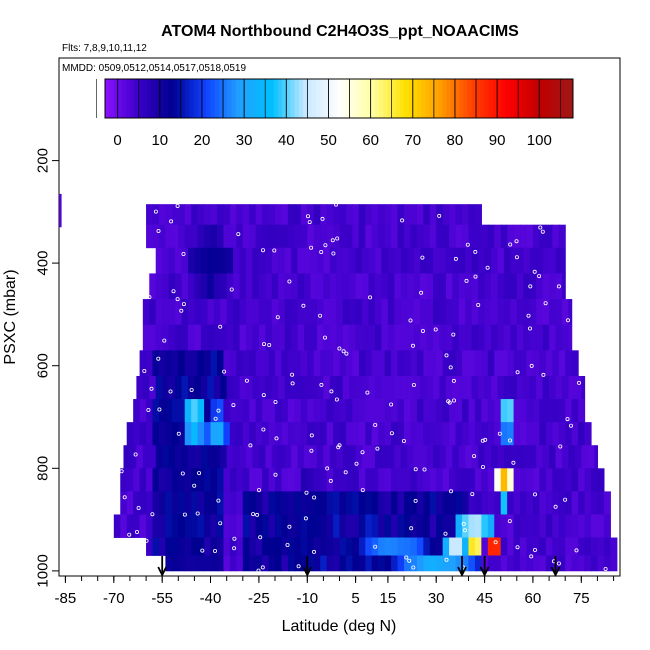 The width and height of the screenshot is (650, 650). I want to click on colorbar-tick-label: 20, so click(202, 140).